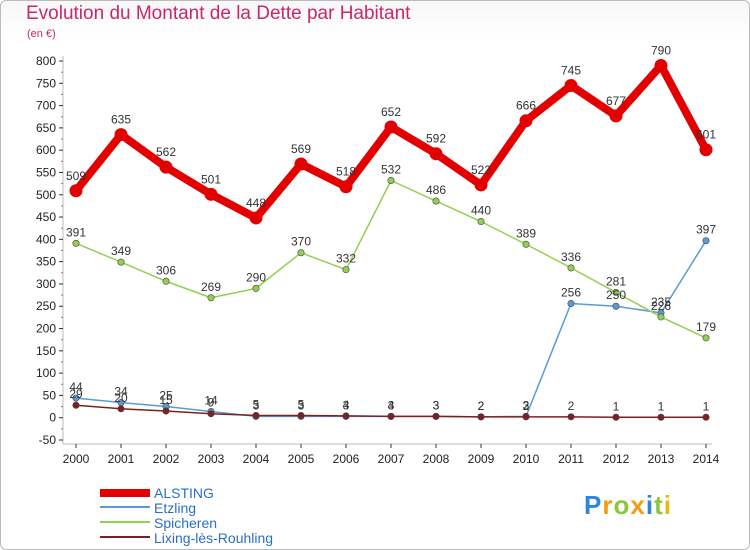 The width and height of the screenshot is (750, 550). What do you see at coordinates (571, 293) in the screenshot?
I see `data-label-etzling-11: 256` at bounding box center [571, 293].